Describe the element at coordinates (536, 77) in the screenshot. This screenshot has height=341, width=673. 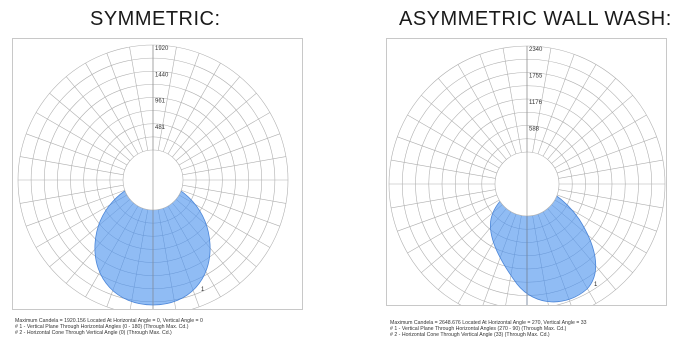
I see `ring-label: 1755` at that location.